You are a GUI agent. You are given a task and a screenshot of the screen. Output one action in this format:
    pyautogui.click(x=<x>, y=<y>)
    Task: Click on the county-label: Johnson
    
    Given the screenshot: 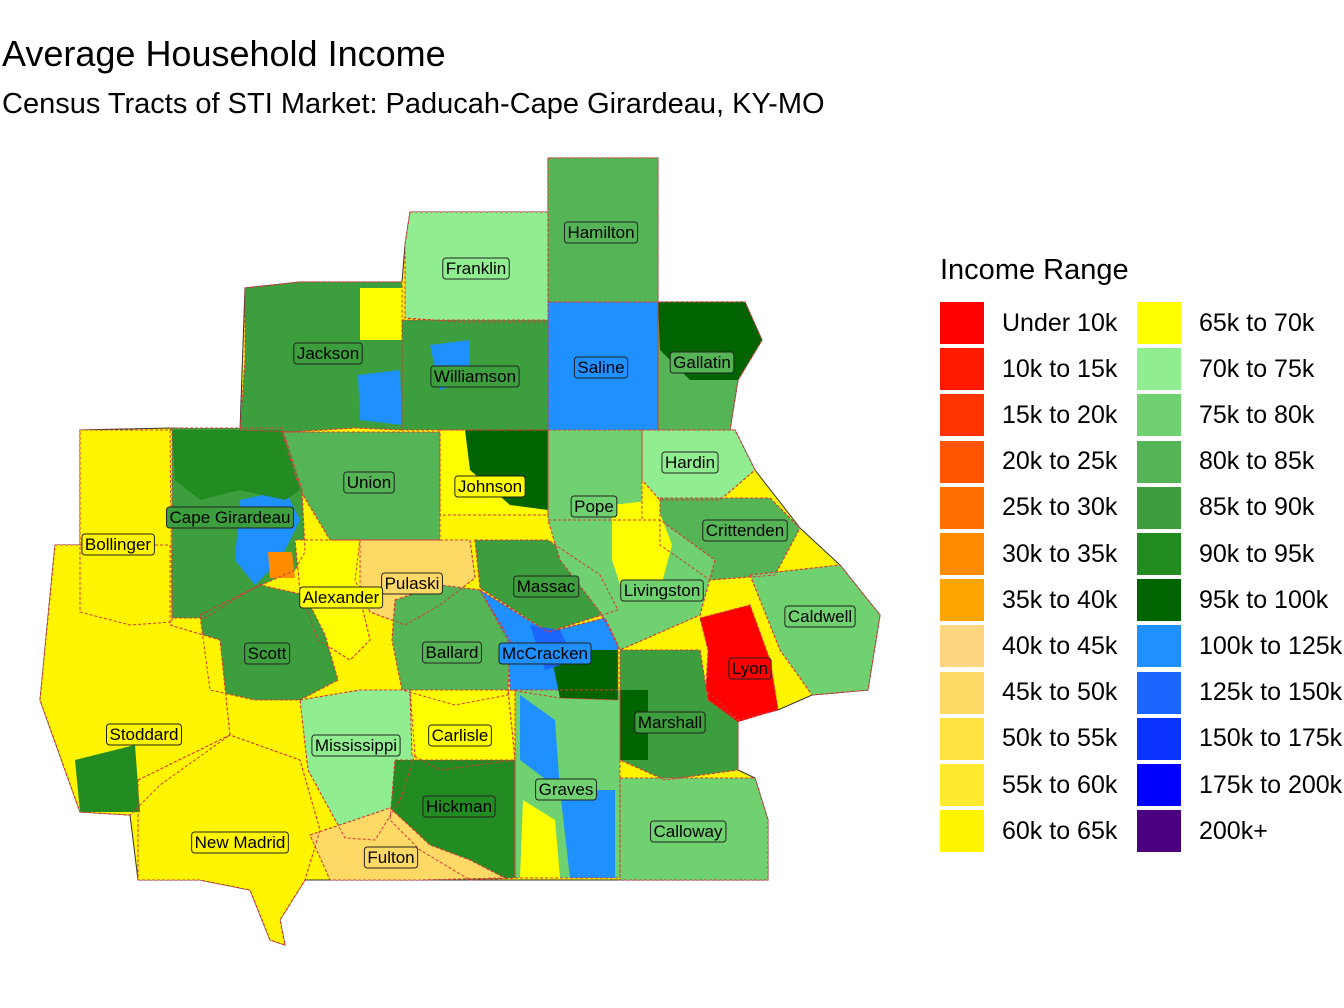 What is the action you would take?
    pyautogui.click(x=490, y=486)
    